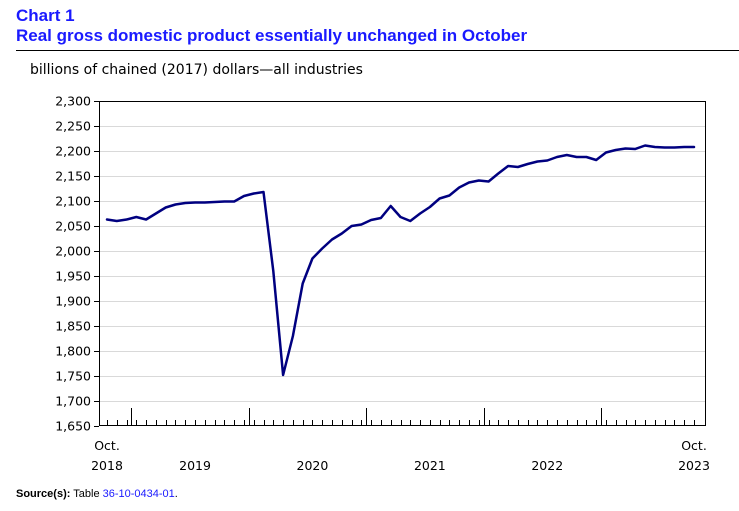 The height and width of the screenshot is (511, 739). Describe the element at coordinates (430, 465) in the screenshot. I see `x-tick-label: 2021` at that location.